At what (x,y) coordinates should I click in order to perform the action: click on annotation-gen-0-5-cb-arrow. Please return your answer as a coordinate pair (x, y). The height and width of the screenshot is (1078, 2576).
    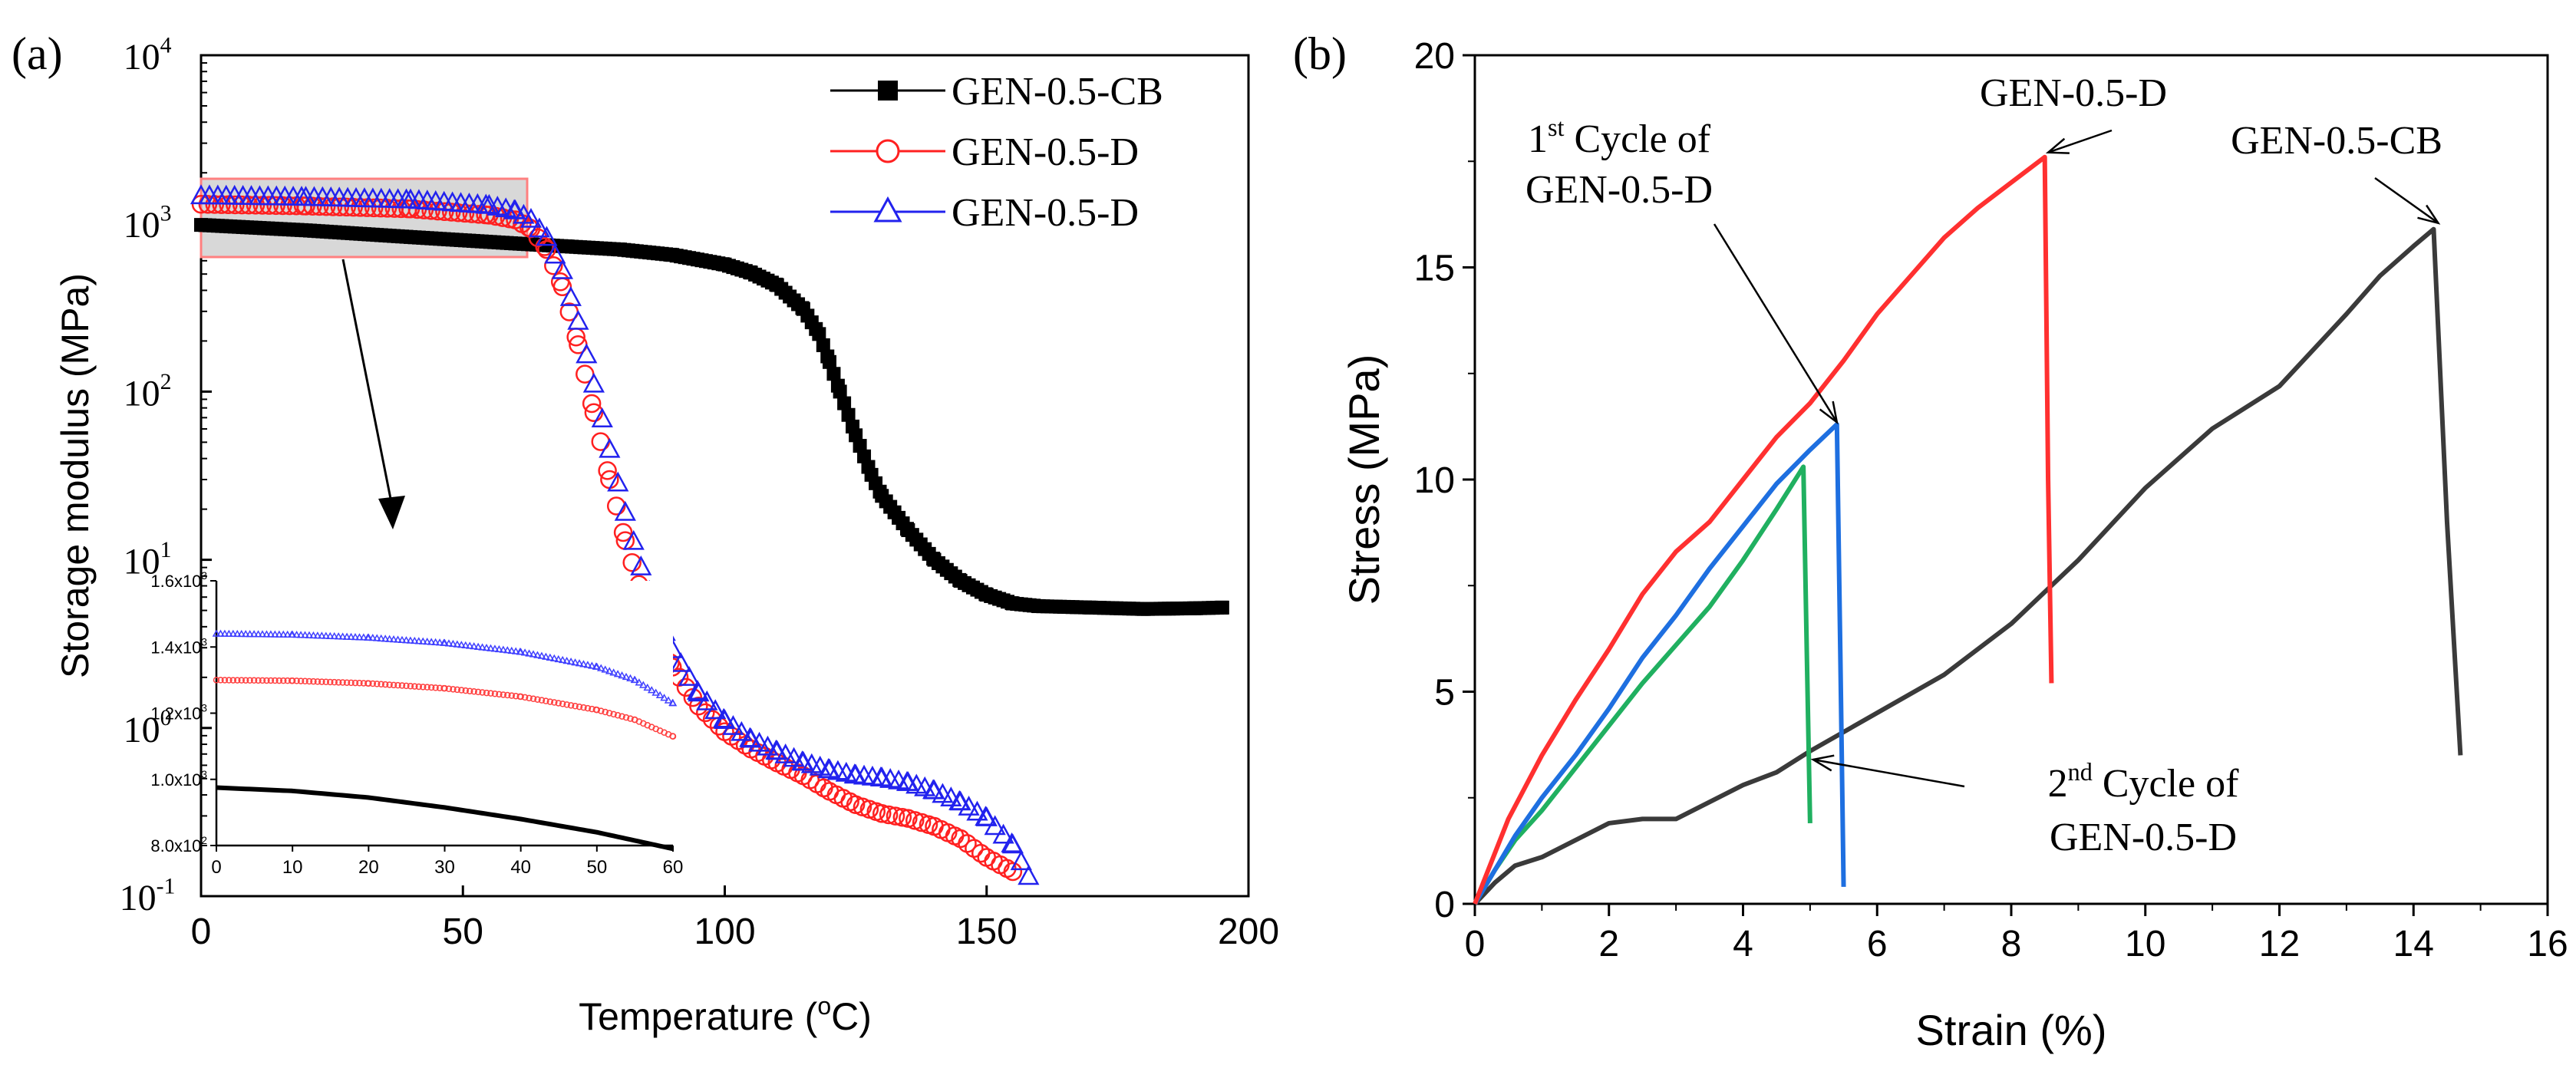
    Looking at the image, I should click on (2406, 200).